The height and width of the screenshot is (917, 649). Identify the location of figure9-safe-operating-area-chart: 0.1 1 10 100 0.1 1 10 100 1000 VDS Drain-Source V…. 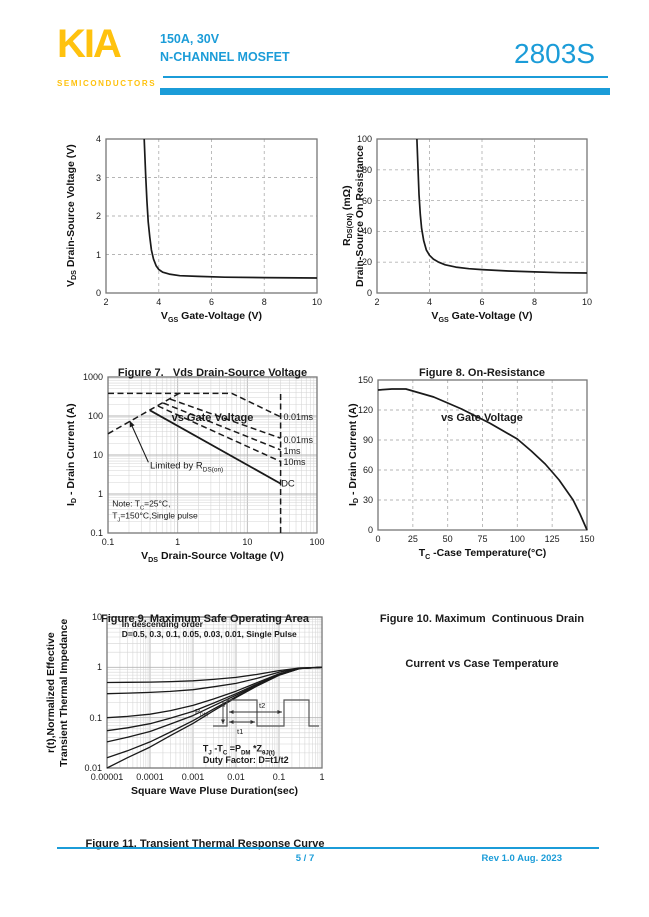
(191, 466).